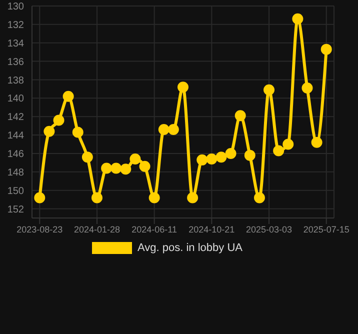 The image size is (358, 334). I want to click on x-tick-label: 2024-10-21, so click(211, 229).